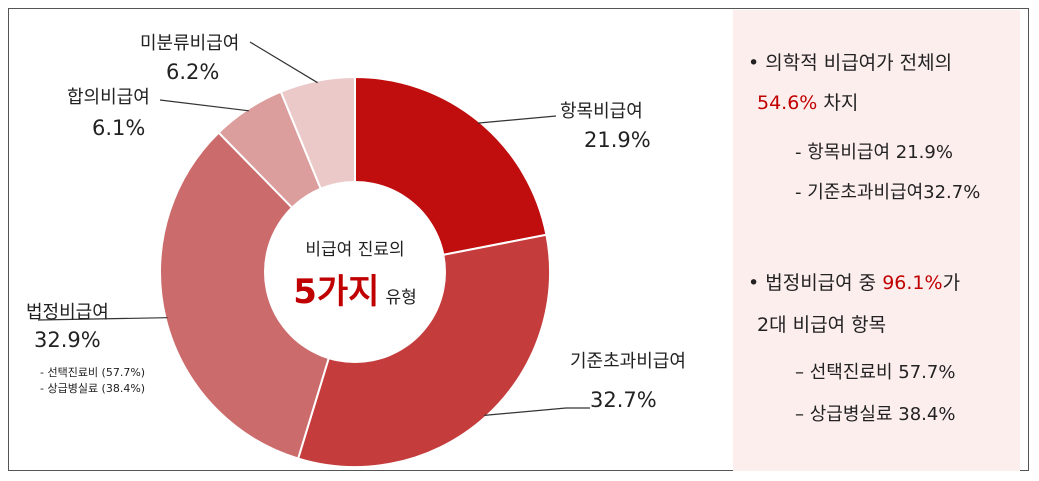  I want to click on center-label-big: 5가지, so click(336, 292).